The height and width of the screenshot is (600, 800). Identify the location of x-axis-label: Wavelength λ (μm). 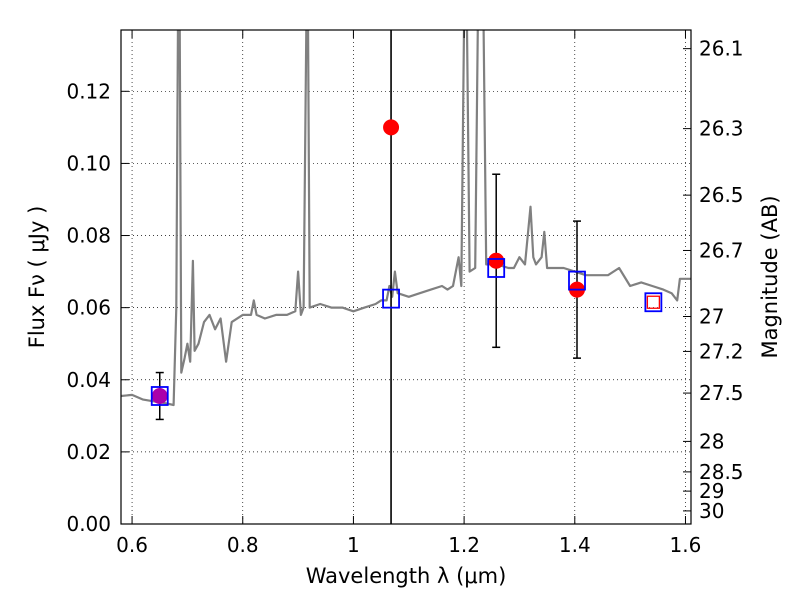
(406, 576).